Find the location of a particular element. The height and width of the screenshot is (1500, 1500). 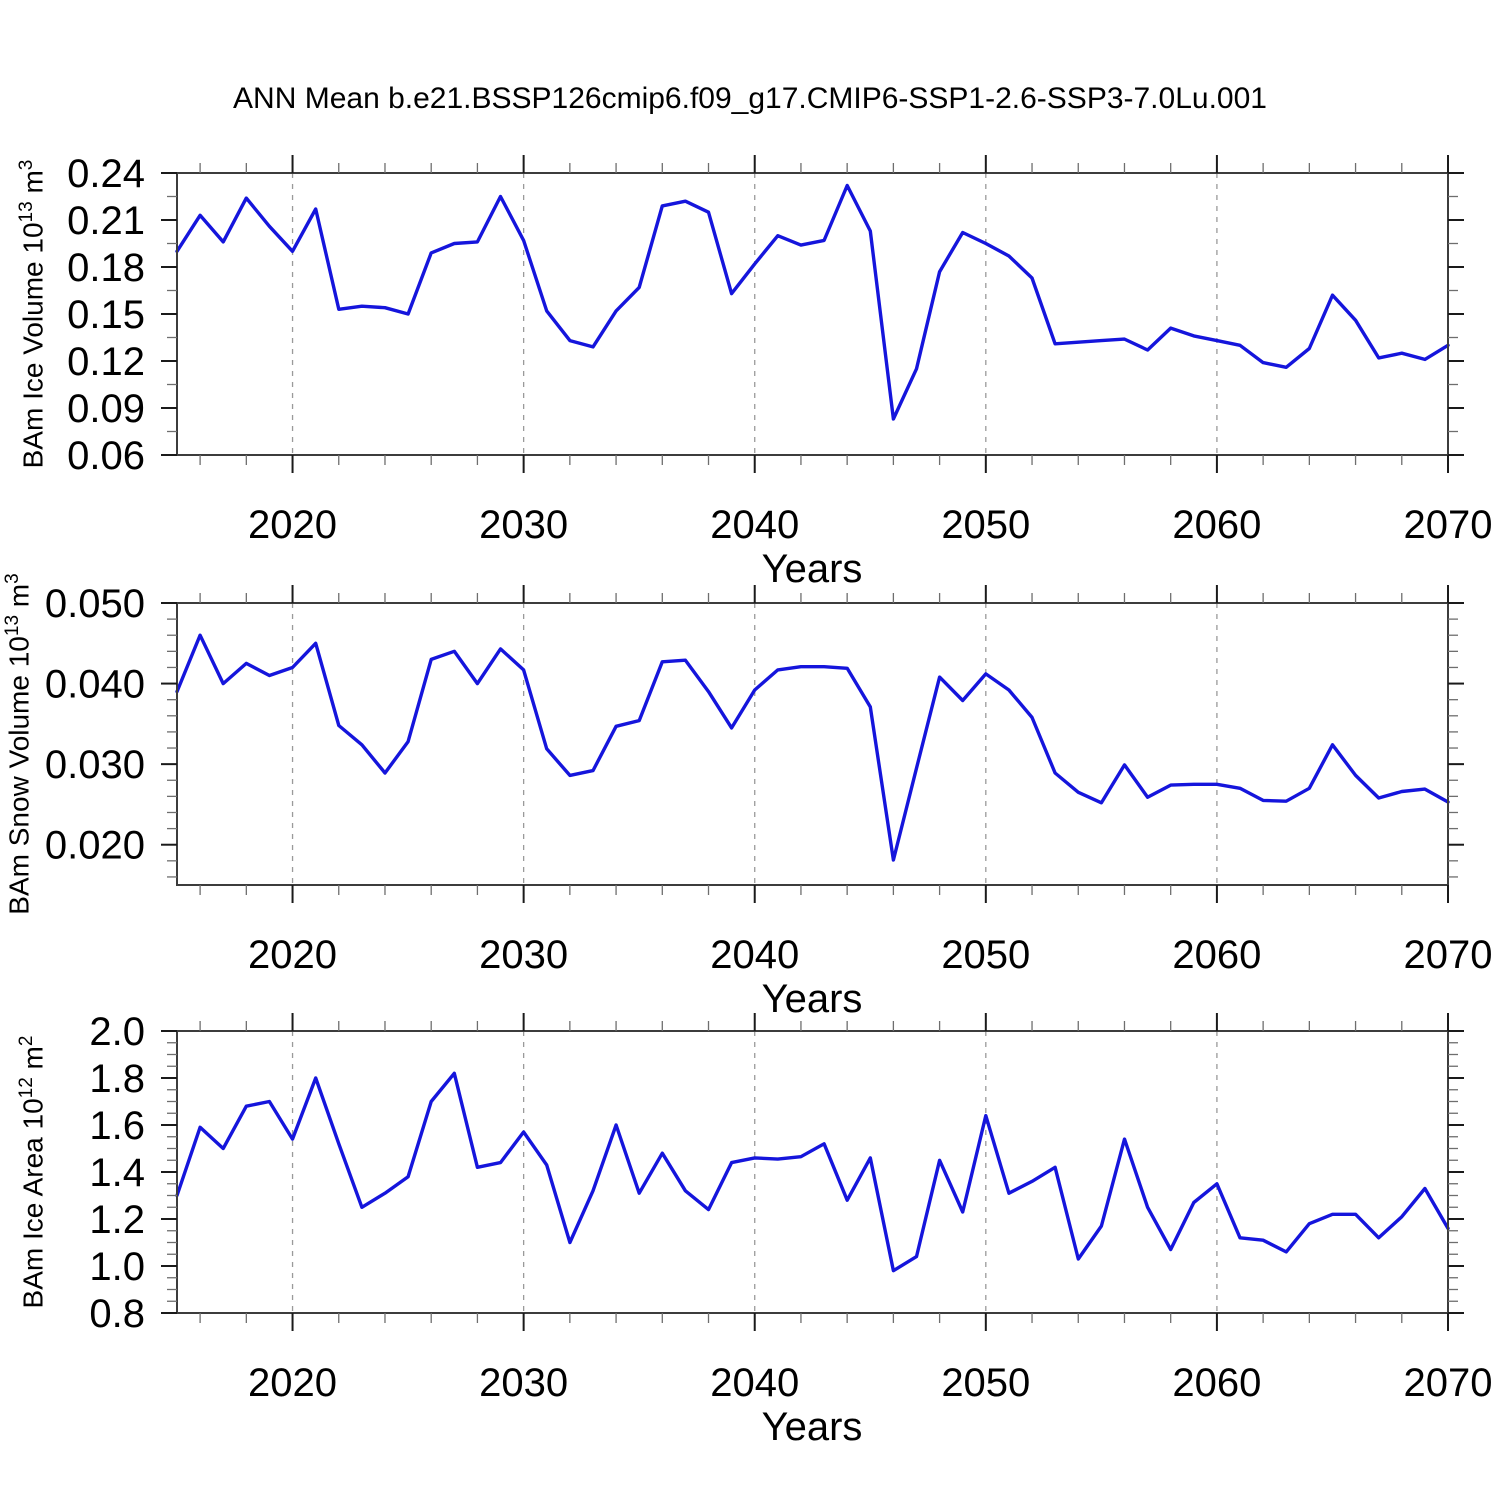

y-tick-label: 0.24 is located at coordinates (106, 174).